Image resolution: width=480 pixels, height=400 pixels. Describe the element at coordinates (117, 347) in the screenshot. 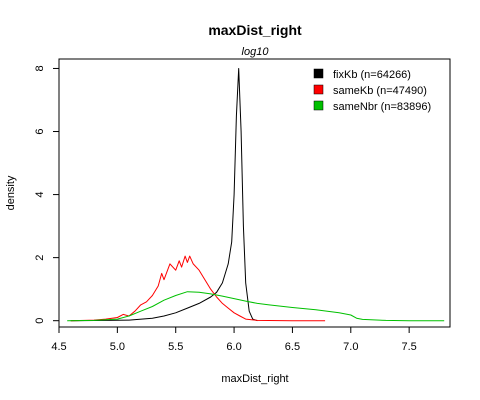

I see `x-tick-label: 5.0` at that location.